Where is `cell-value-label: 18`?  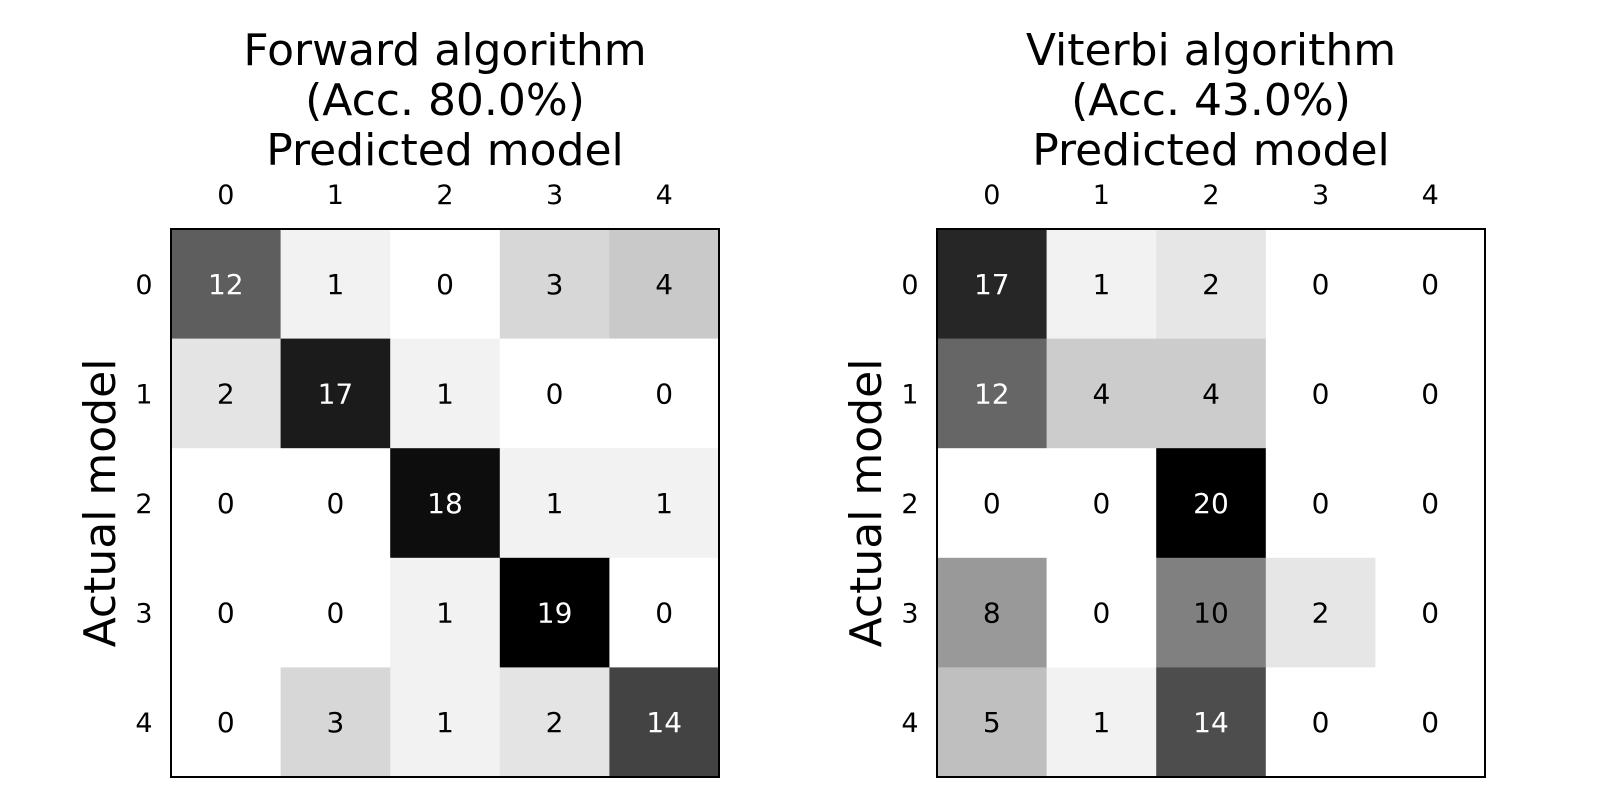 cell-value-label: 18 is located at coordinates (445, 503).